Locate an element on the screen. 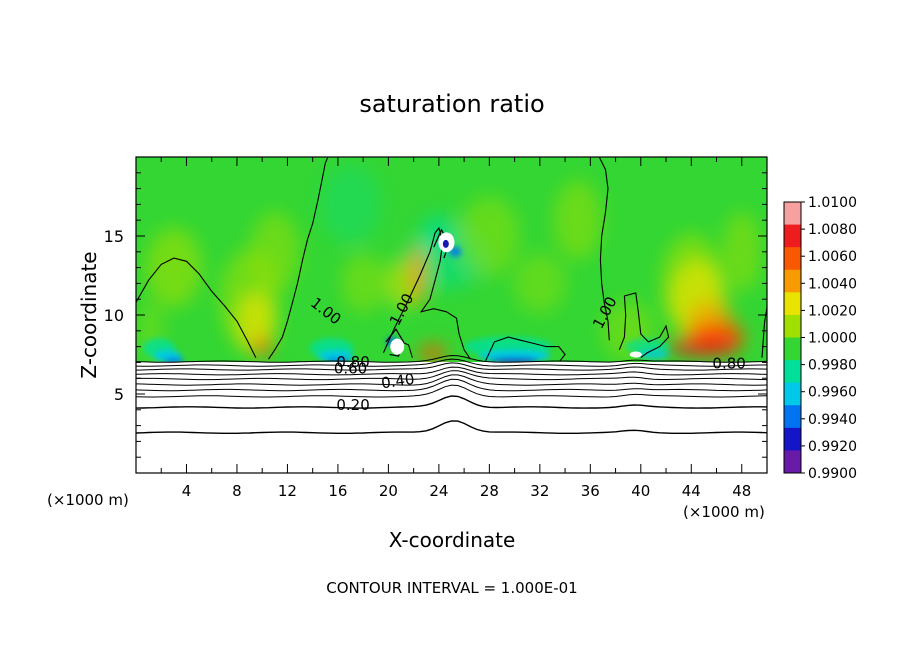  x-tick-label: 36 is located at coordinates (590, 491).